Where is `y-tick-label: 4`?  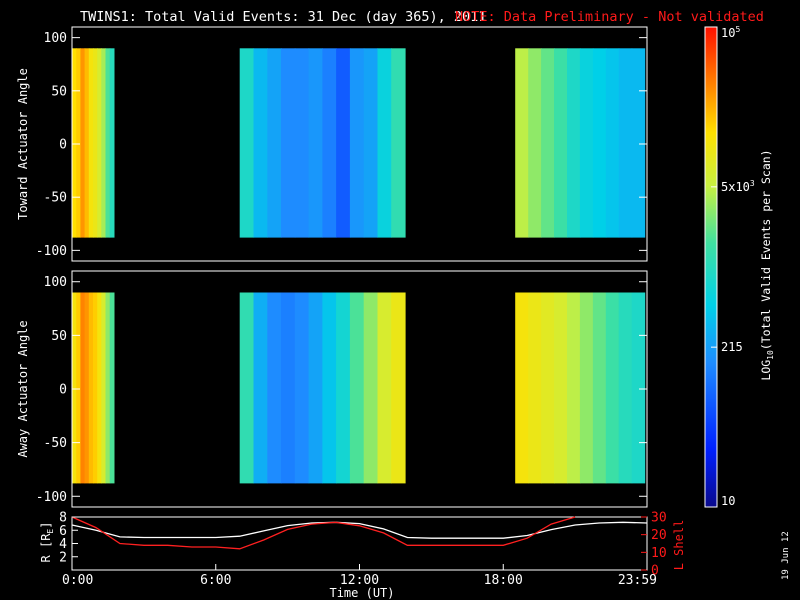
y-tick-label: 4 is located at coordinates (63, 544).